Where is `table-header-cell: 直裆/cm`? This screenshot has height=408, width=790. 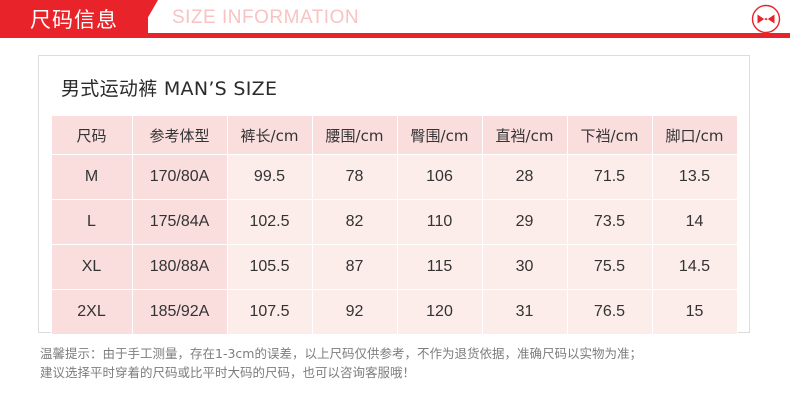
table-header-cell: 直裆/cm is located at coordinates (524, 135).